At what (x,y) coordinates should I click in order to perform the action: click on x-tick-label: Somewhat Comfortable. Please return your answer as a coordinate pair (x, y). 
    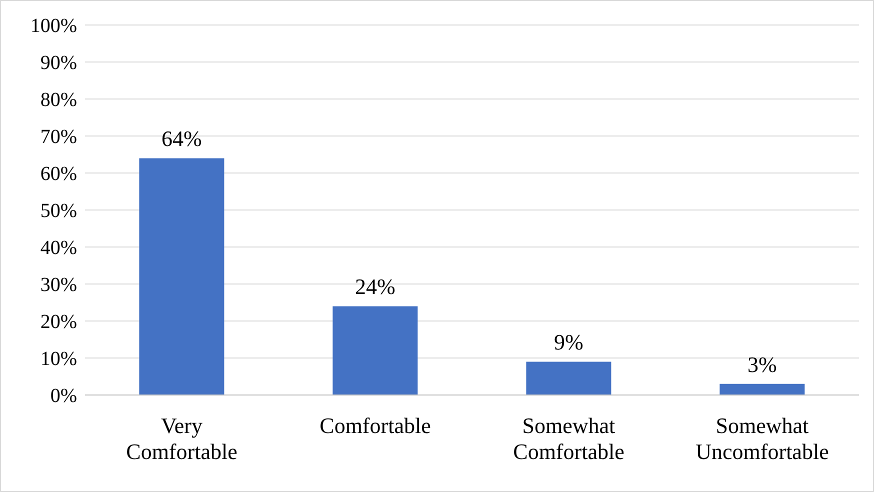
    Looking at the image, I should click on (568, 438).